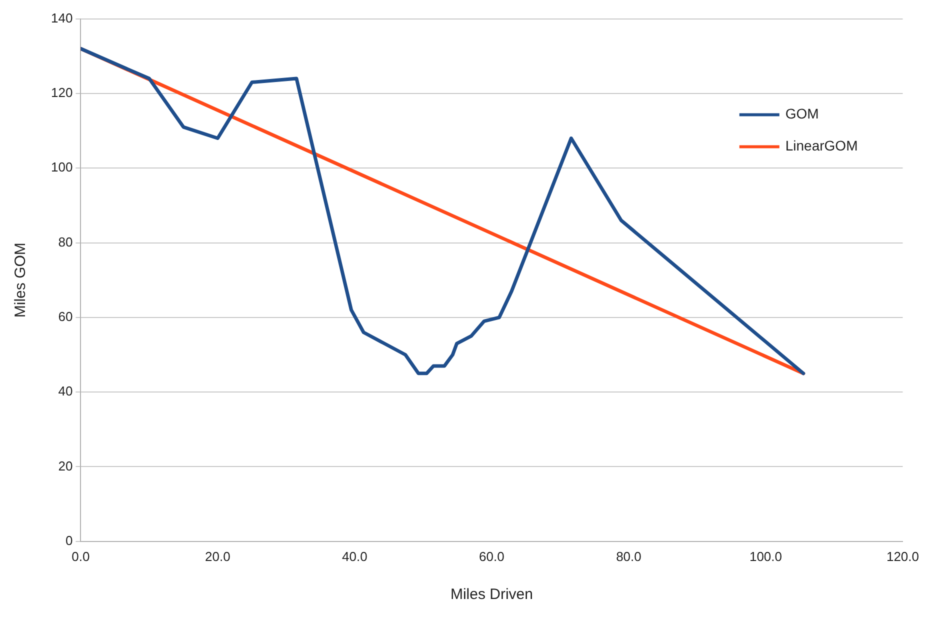 Image resolution: width=930 pixels, height=617 pixels. I want to click on y-tick-label: 140, so click(61, 18).